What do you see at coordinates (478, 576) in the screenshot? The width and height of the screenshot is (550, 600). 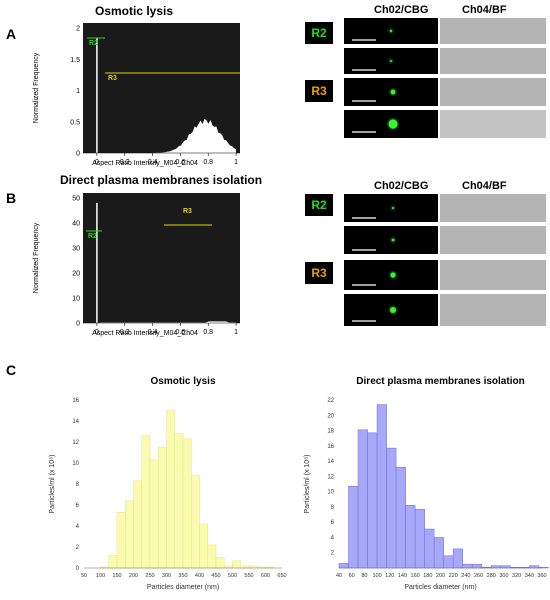 I see `x-tick-label: 260` at bounding box center [478, 576].